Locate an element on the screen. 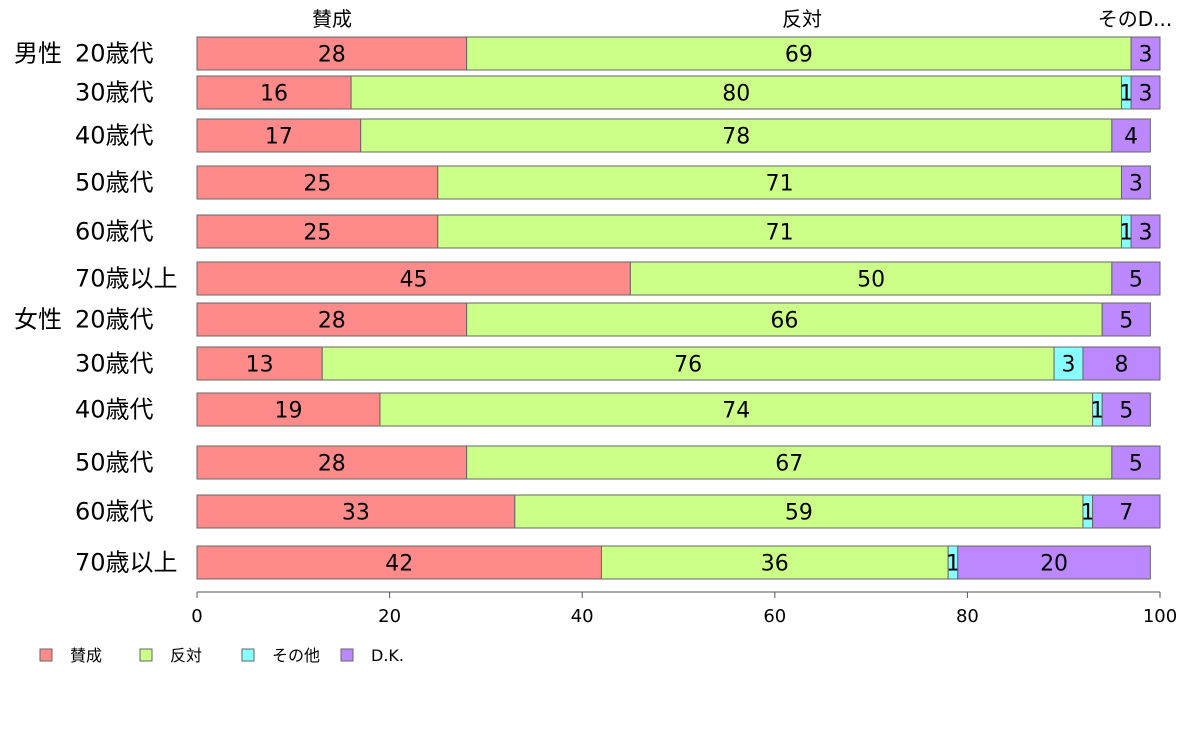 This screenshot has height=736, width=1188. data-label: 78 is located at coordinates (736, 137).